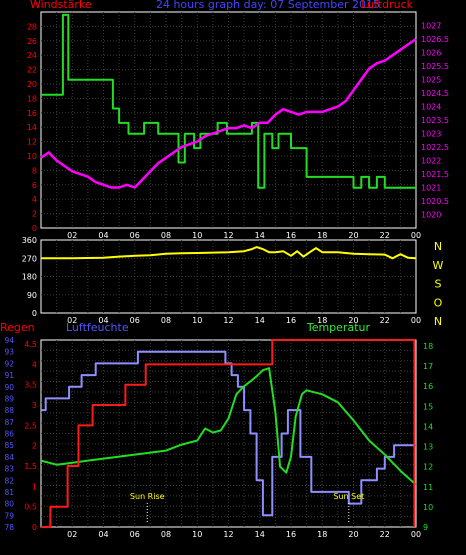 The image size is (466, 555). What do you see at coordinates (9, 422) in the screenshot?
I see `humidity-ytick: 87` at bounding box center [9, 422].